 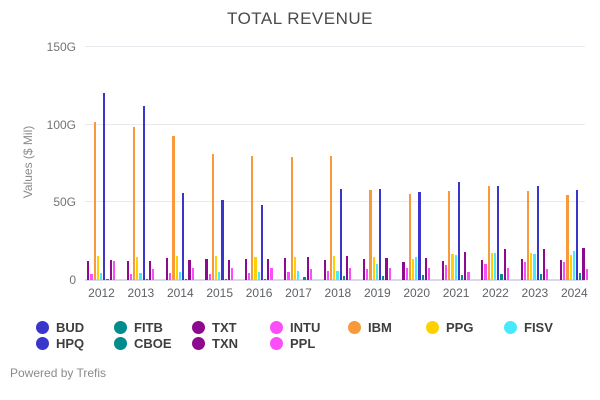 I want to click on bar-TXT-2014, so click(x=167, y=269).